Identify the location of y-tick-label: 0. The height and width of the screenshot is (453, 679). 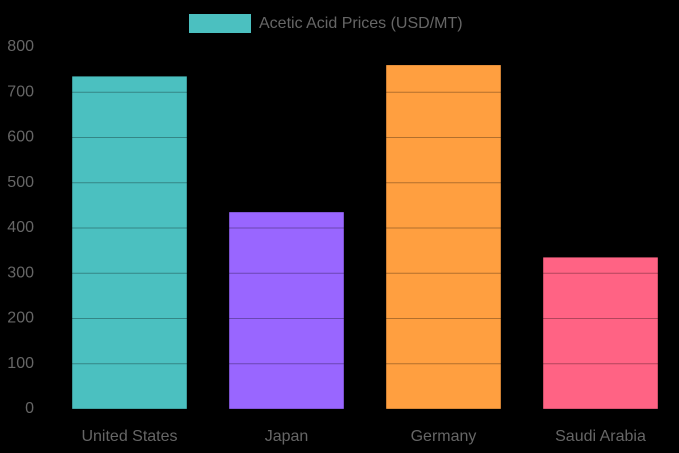
(29, 408).